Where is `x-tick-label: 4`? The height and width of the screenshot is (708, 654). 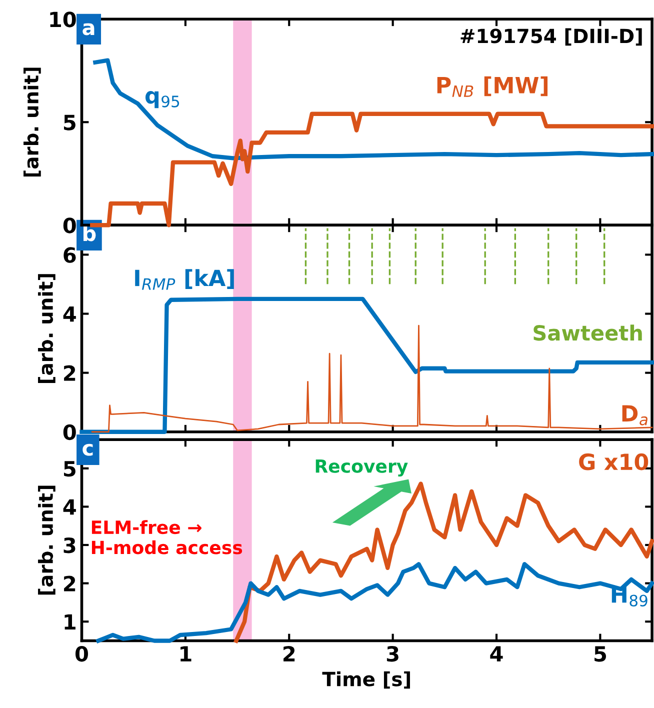
x-tick-label: 4 is located at coordinates (496, 654).